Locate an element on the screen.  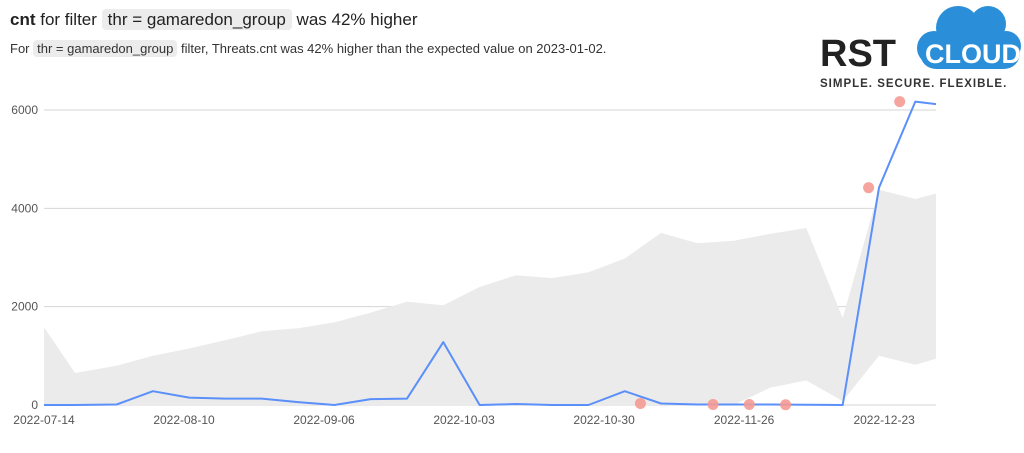
x-tick-label-2022-10-03: 2022-10-03 is located at coordinates (464, 420).